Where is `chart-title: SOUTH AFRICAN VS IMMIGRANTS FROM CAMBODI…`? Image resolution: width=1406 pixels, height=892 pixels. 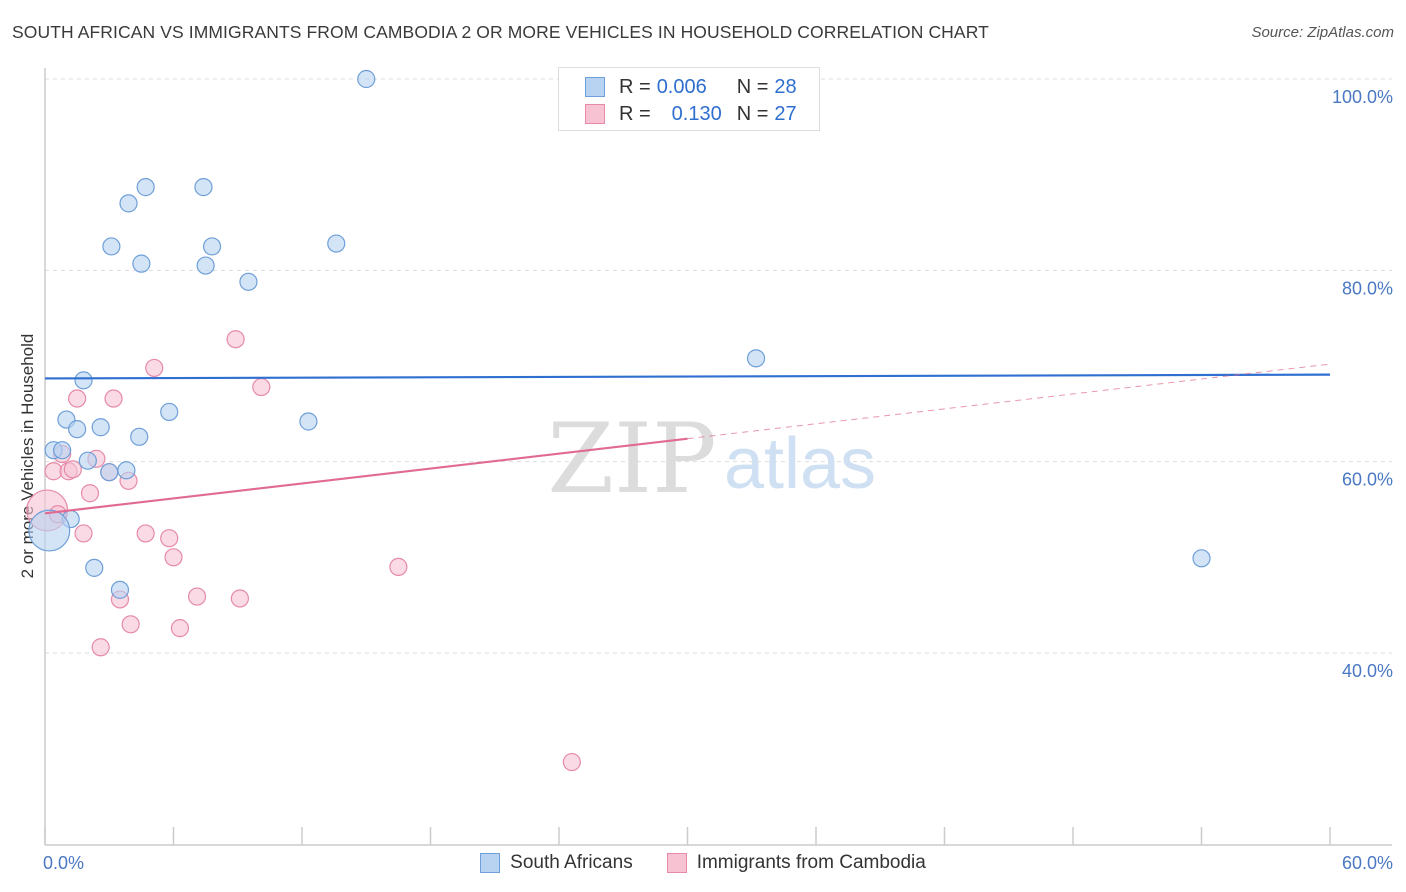
chart-title: SOUTH AFRICAN VS IMMIGRANTS FROM CAMBODI… is located at coordinates (500, 32).